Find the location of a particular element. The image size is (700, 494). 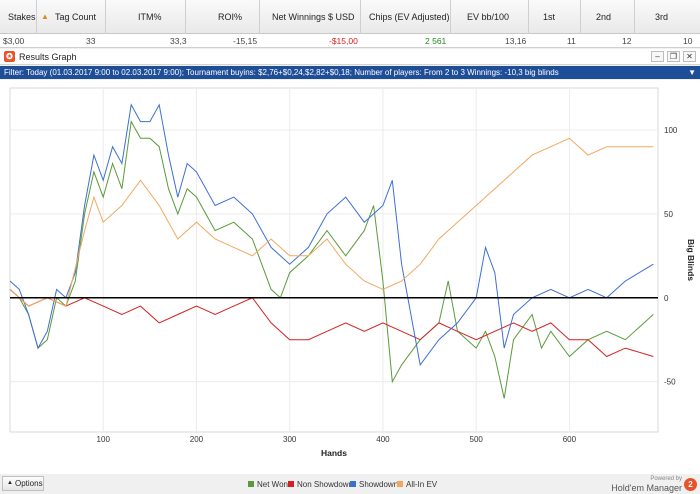

column-header-ev-bb: EV bb/100 is located at coordinates (490, 17).